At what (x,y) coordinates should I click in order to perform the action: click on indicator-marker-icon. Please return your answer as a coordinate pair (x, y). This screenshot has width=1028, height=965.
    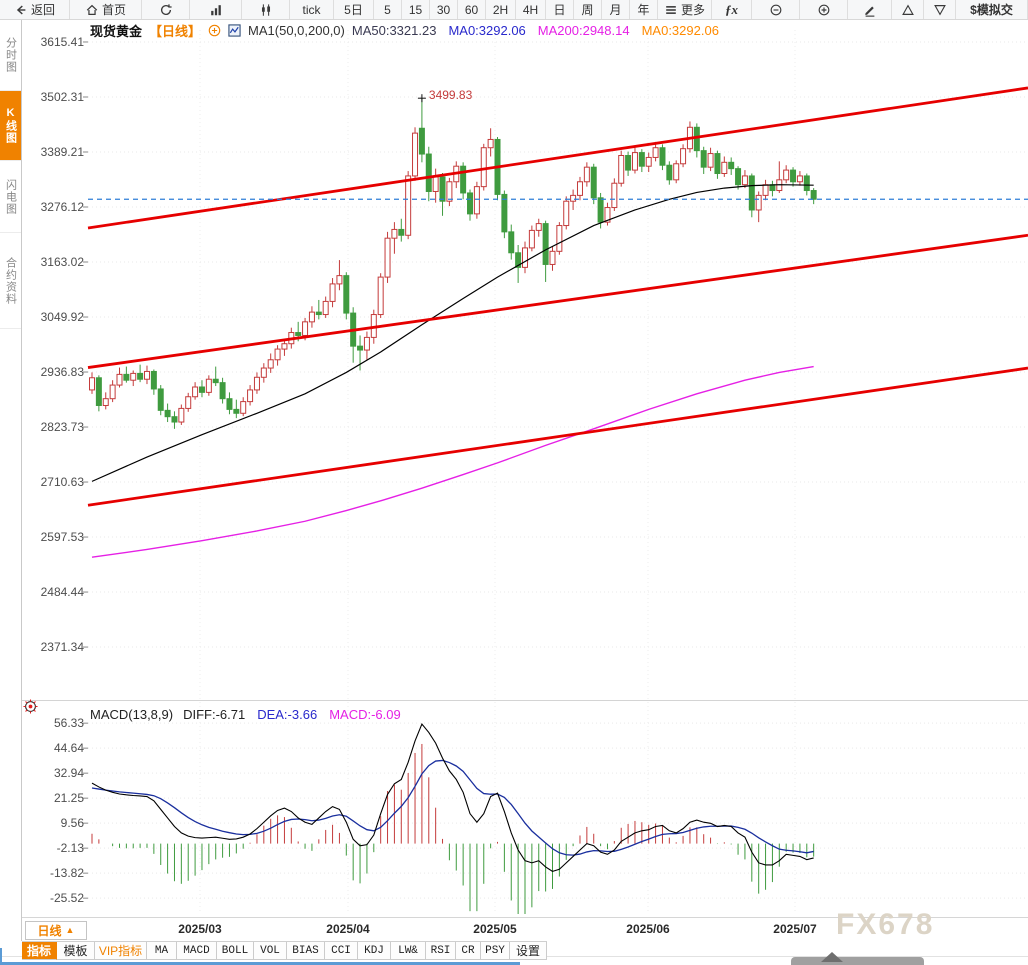
    Looking at the image, I should click on (30, 706).